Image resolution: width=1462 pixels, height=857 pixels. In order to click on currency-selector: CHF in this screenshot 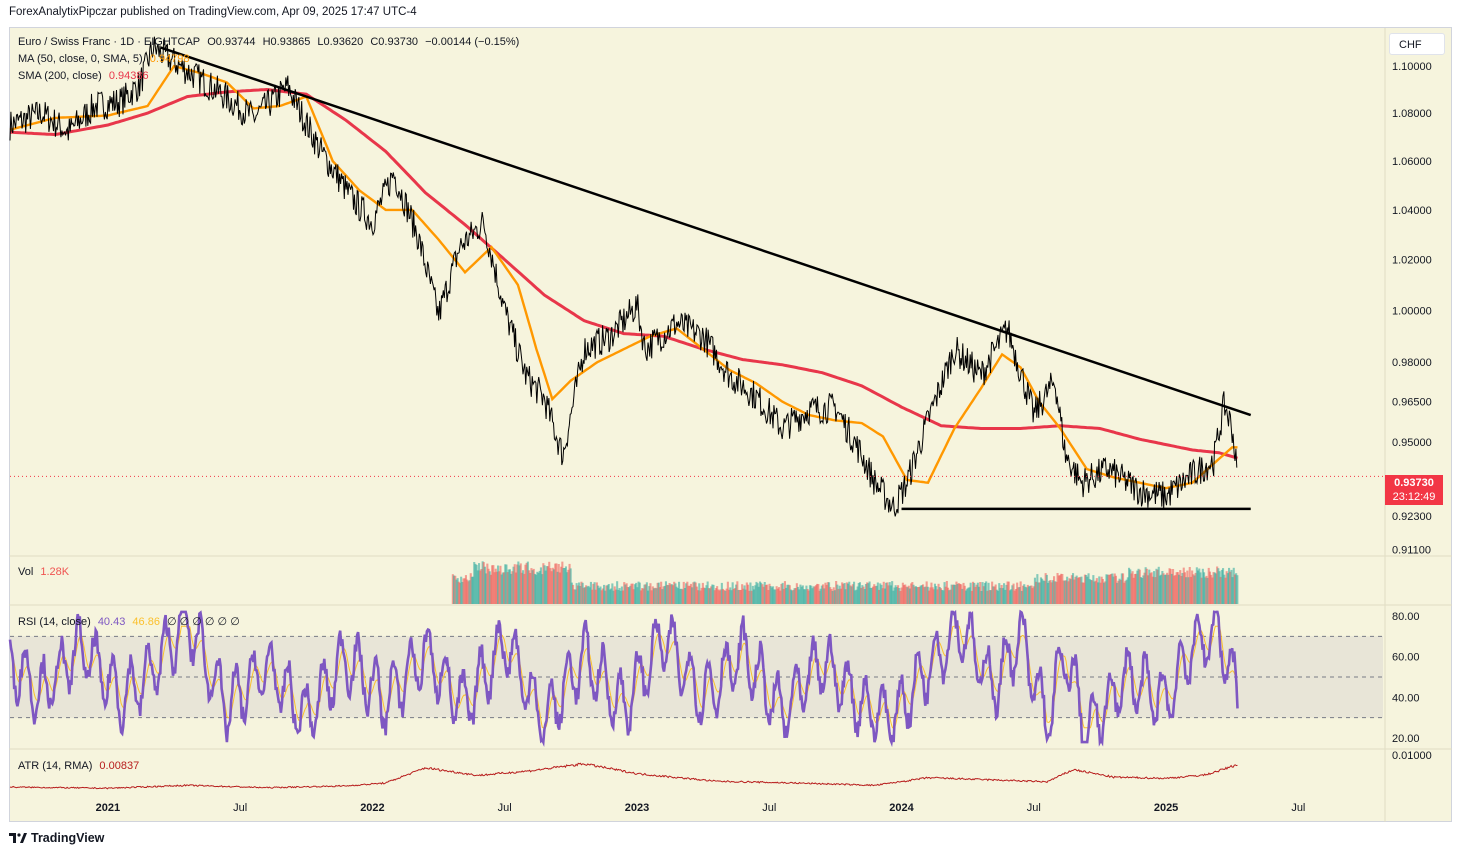, I will do `click(1417, 44)`.